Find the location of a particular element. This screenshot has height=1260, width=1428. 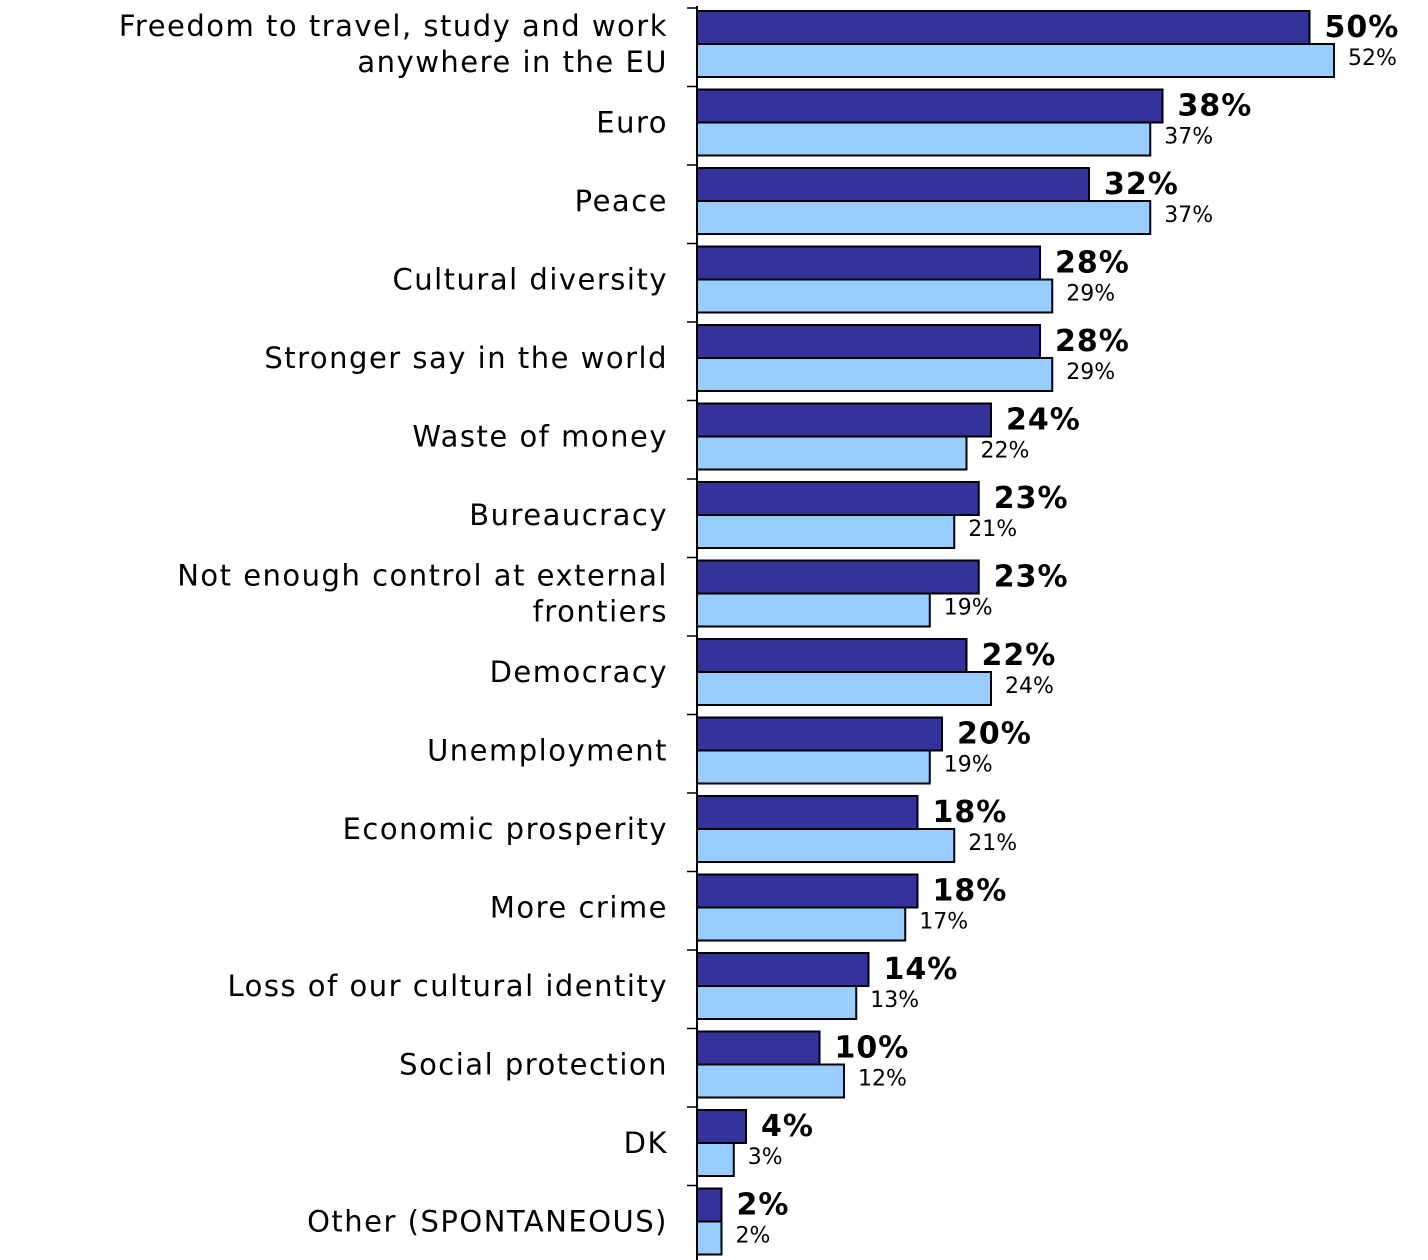

data-label-series-1: 38% is located at coordinates (1215, 106).